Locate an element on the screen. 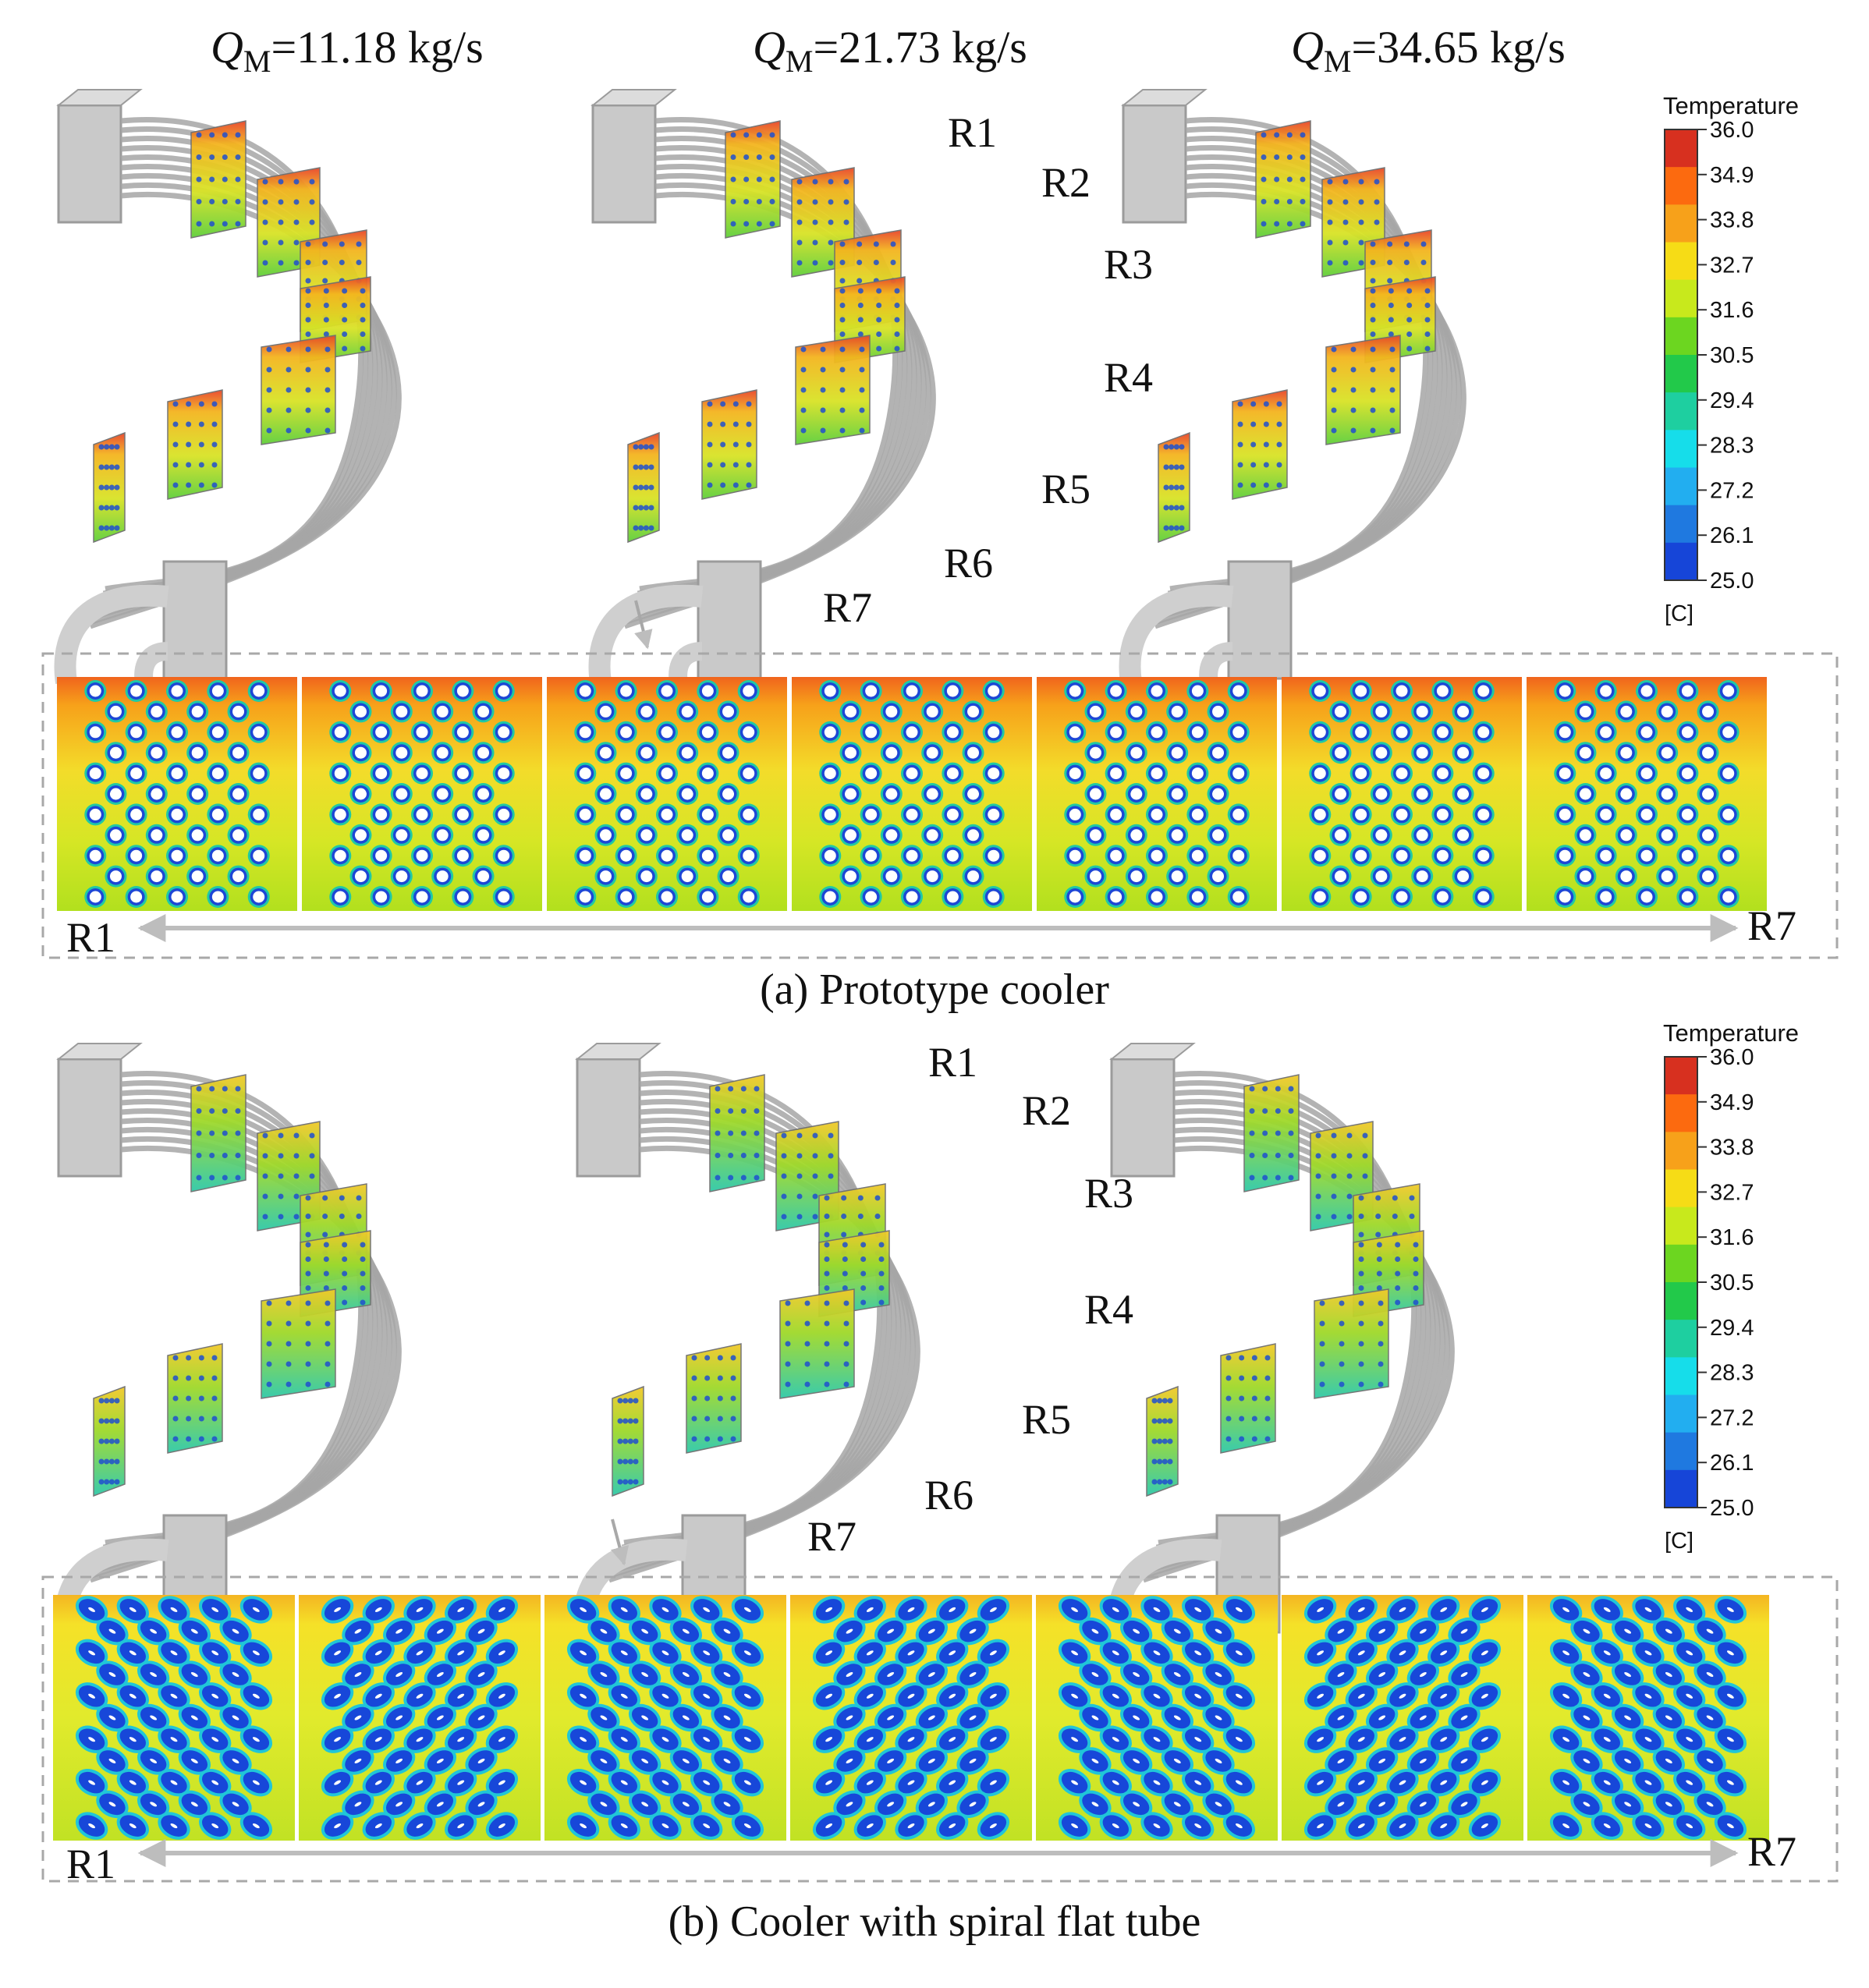  cooler-3d-view is located at coordinates (1292, 391).